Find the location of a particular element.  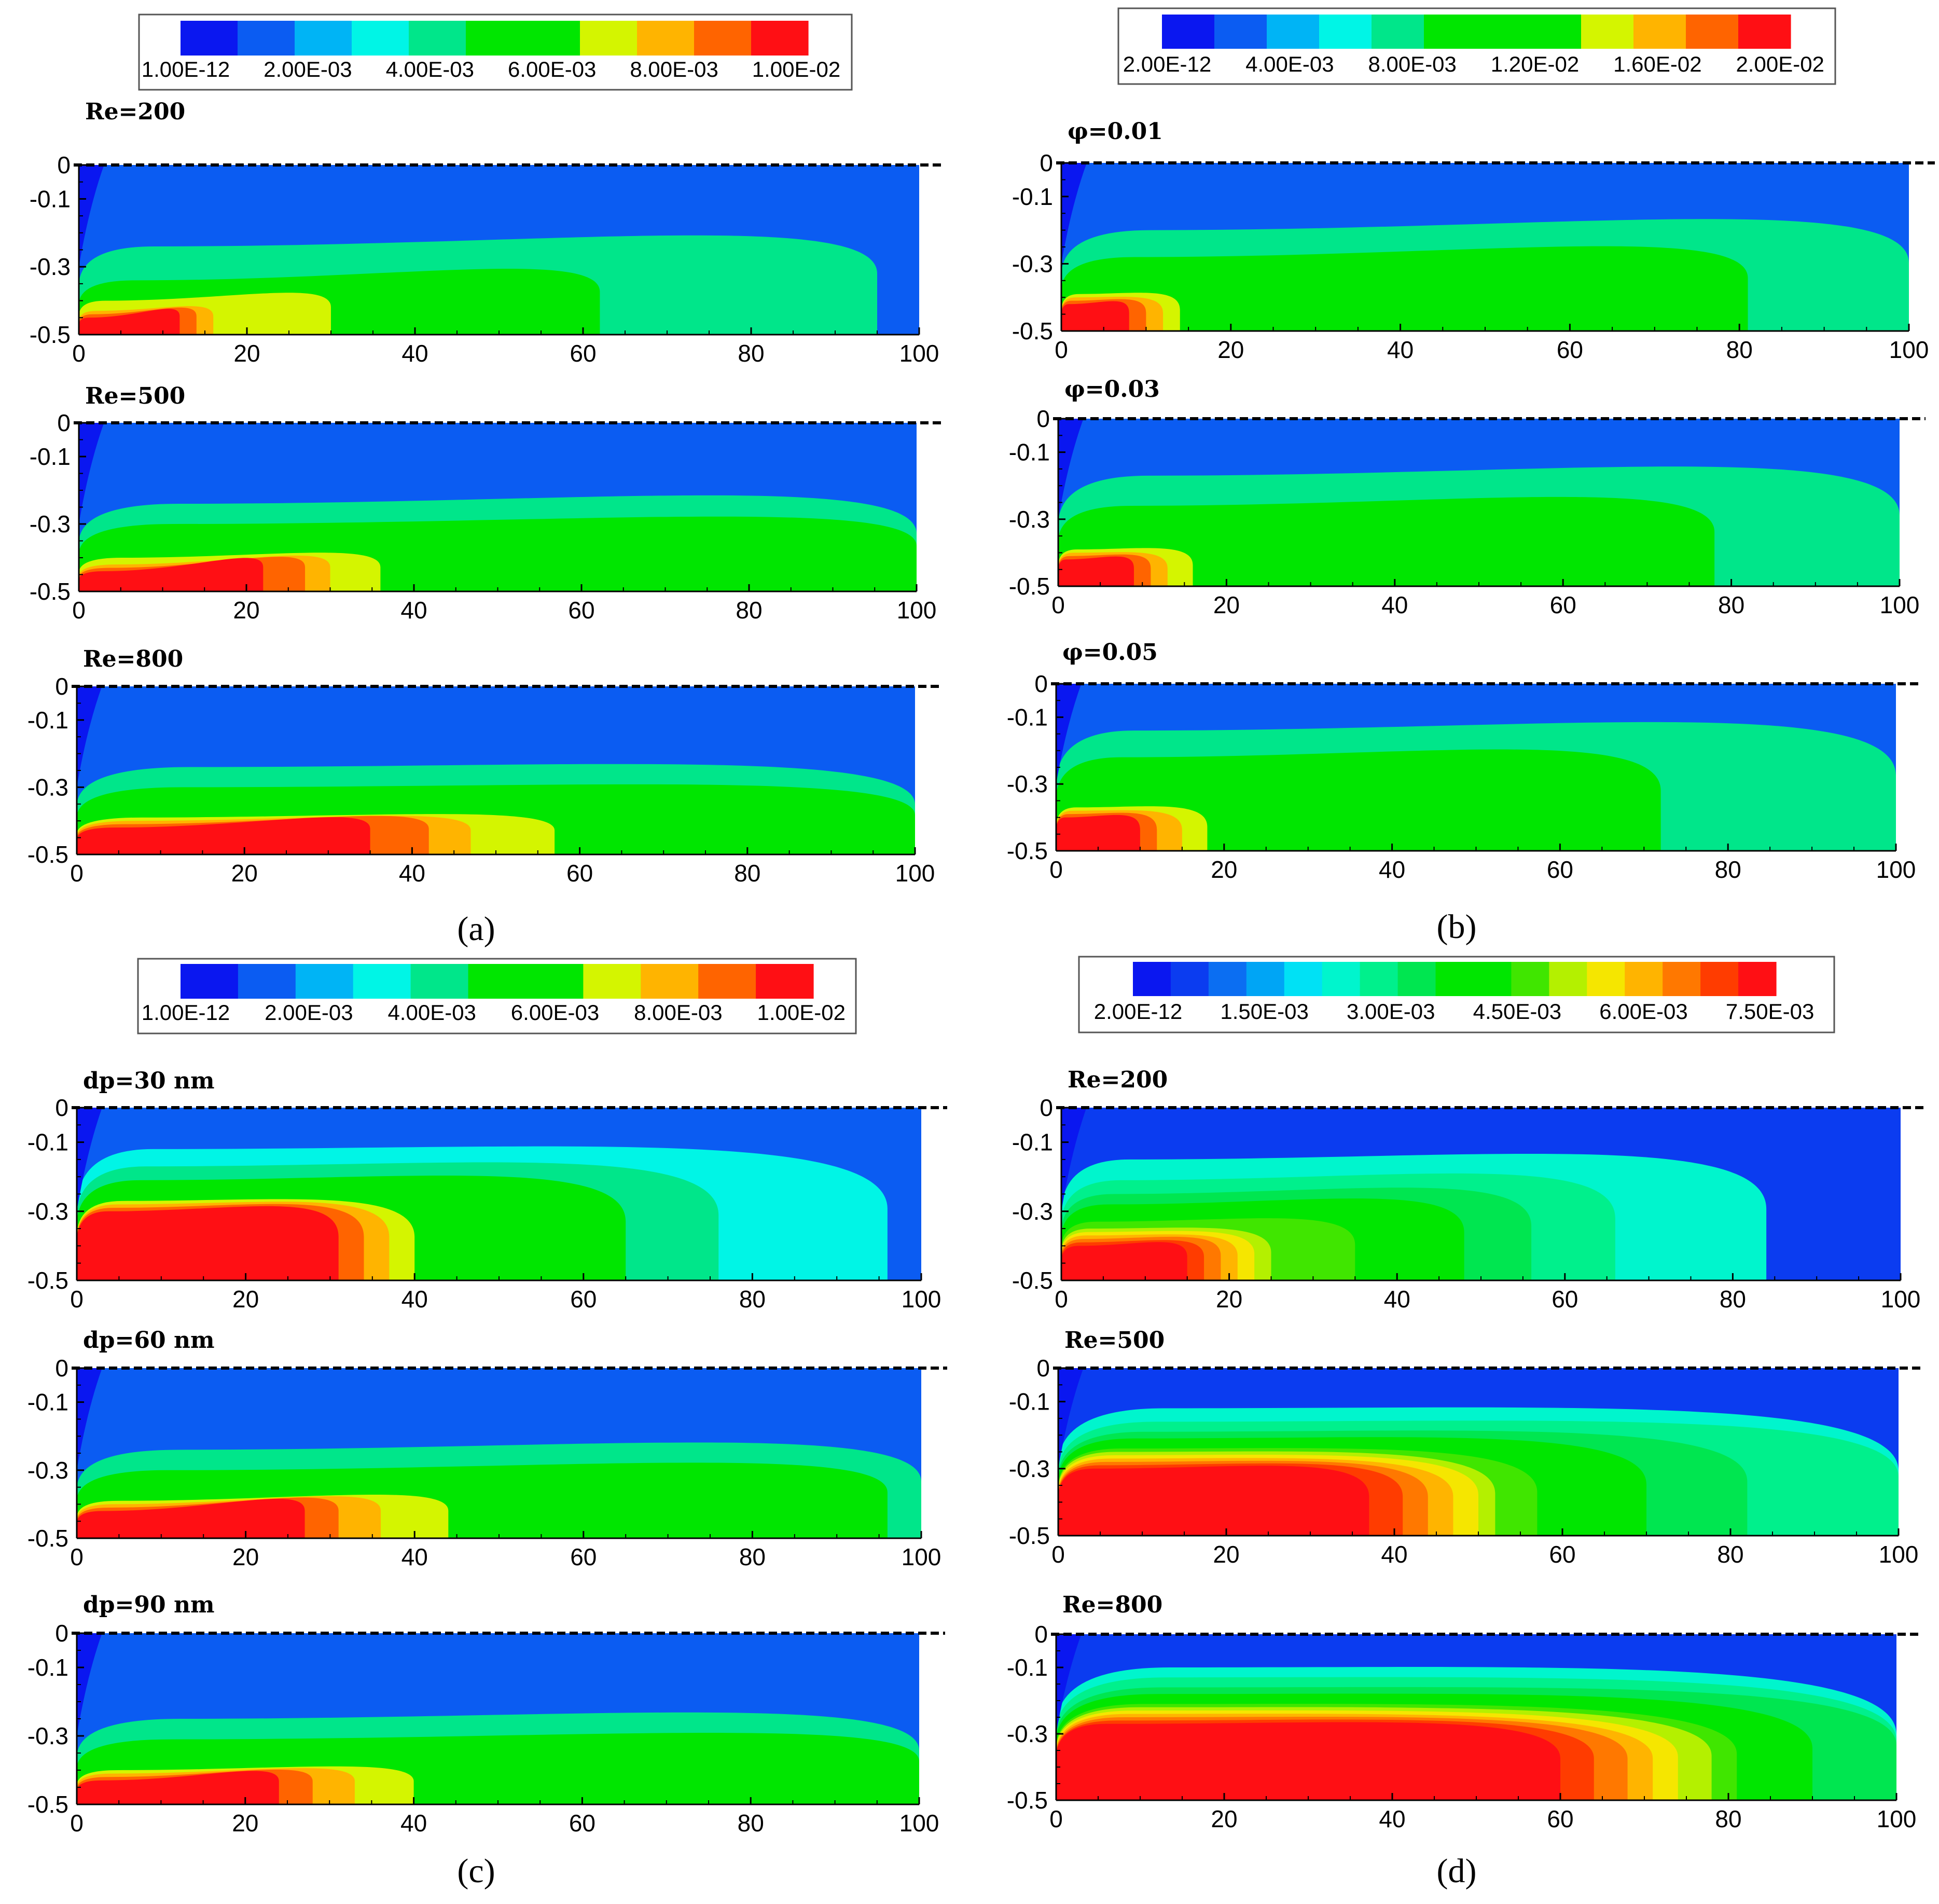

panel-label: (c) is located at coordinates (476, 1871).